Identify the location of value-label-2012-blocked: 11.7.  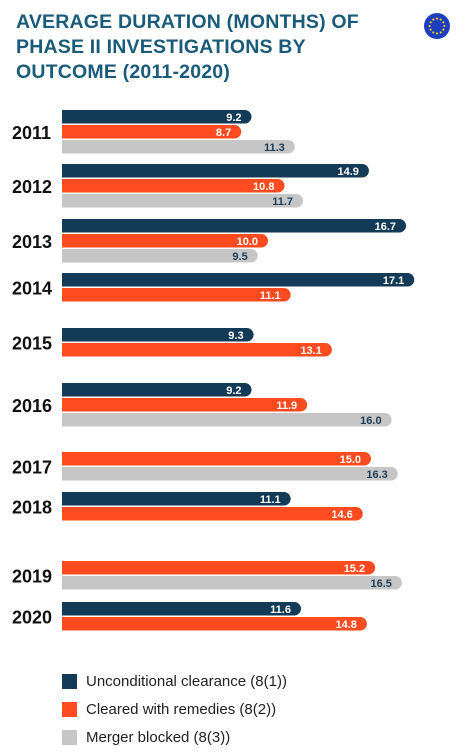
(282, 202).